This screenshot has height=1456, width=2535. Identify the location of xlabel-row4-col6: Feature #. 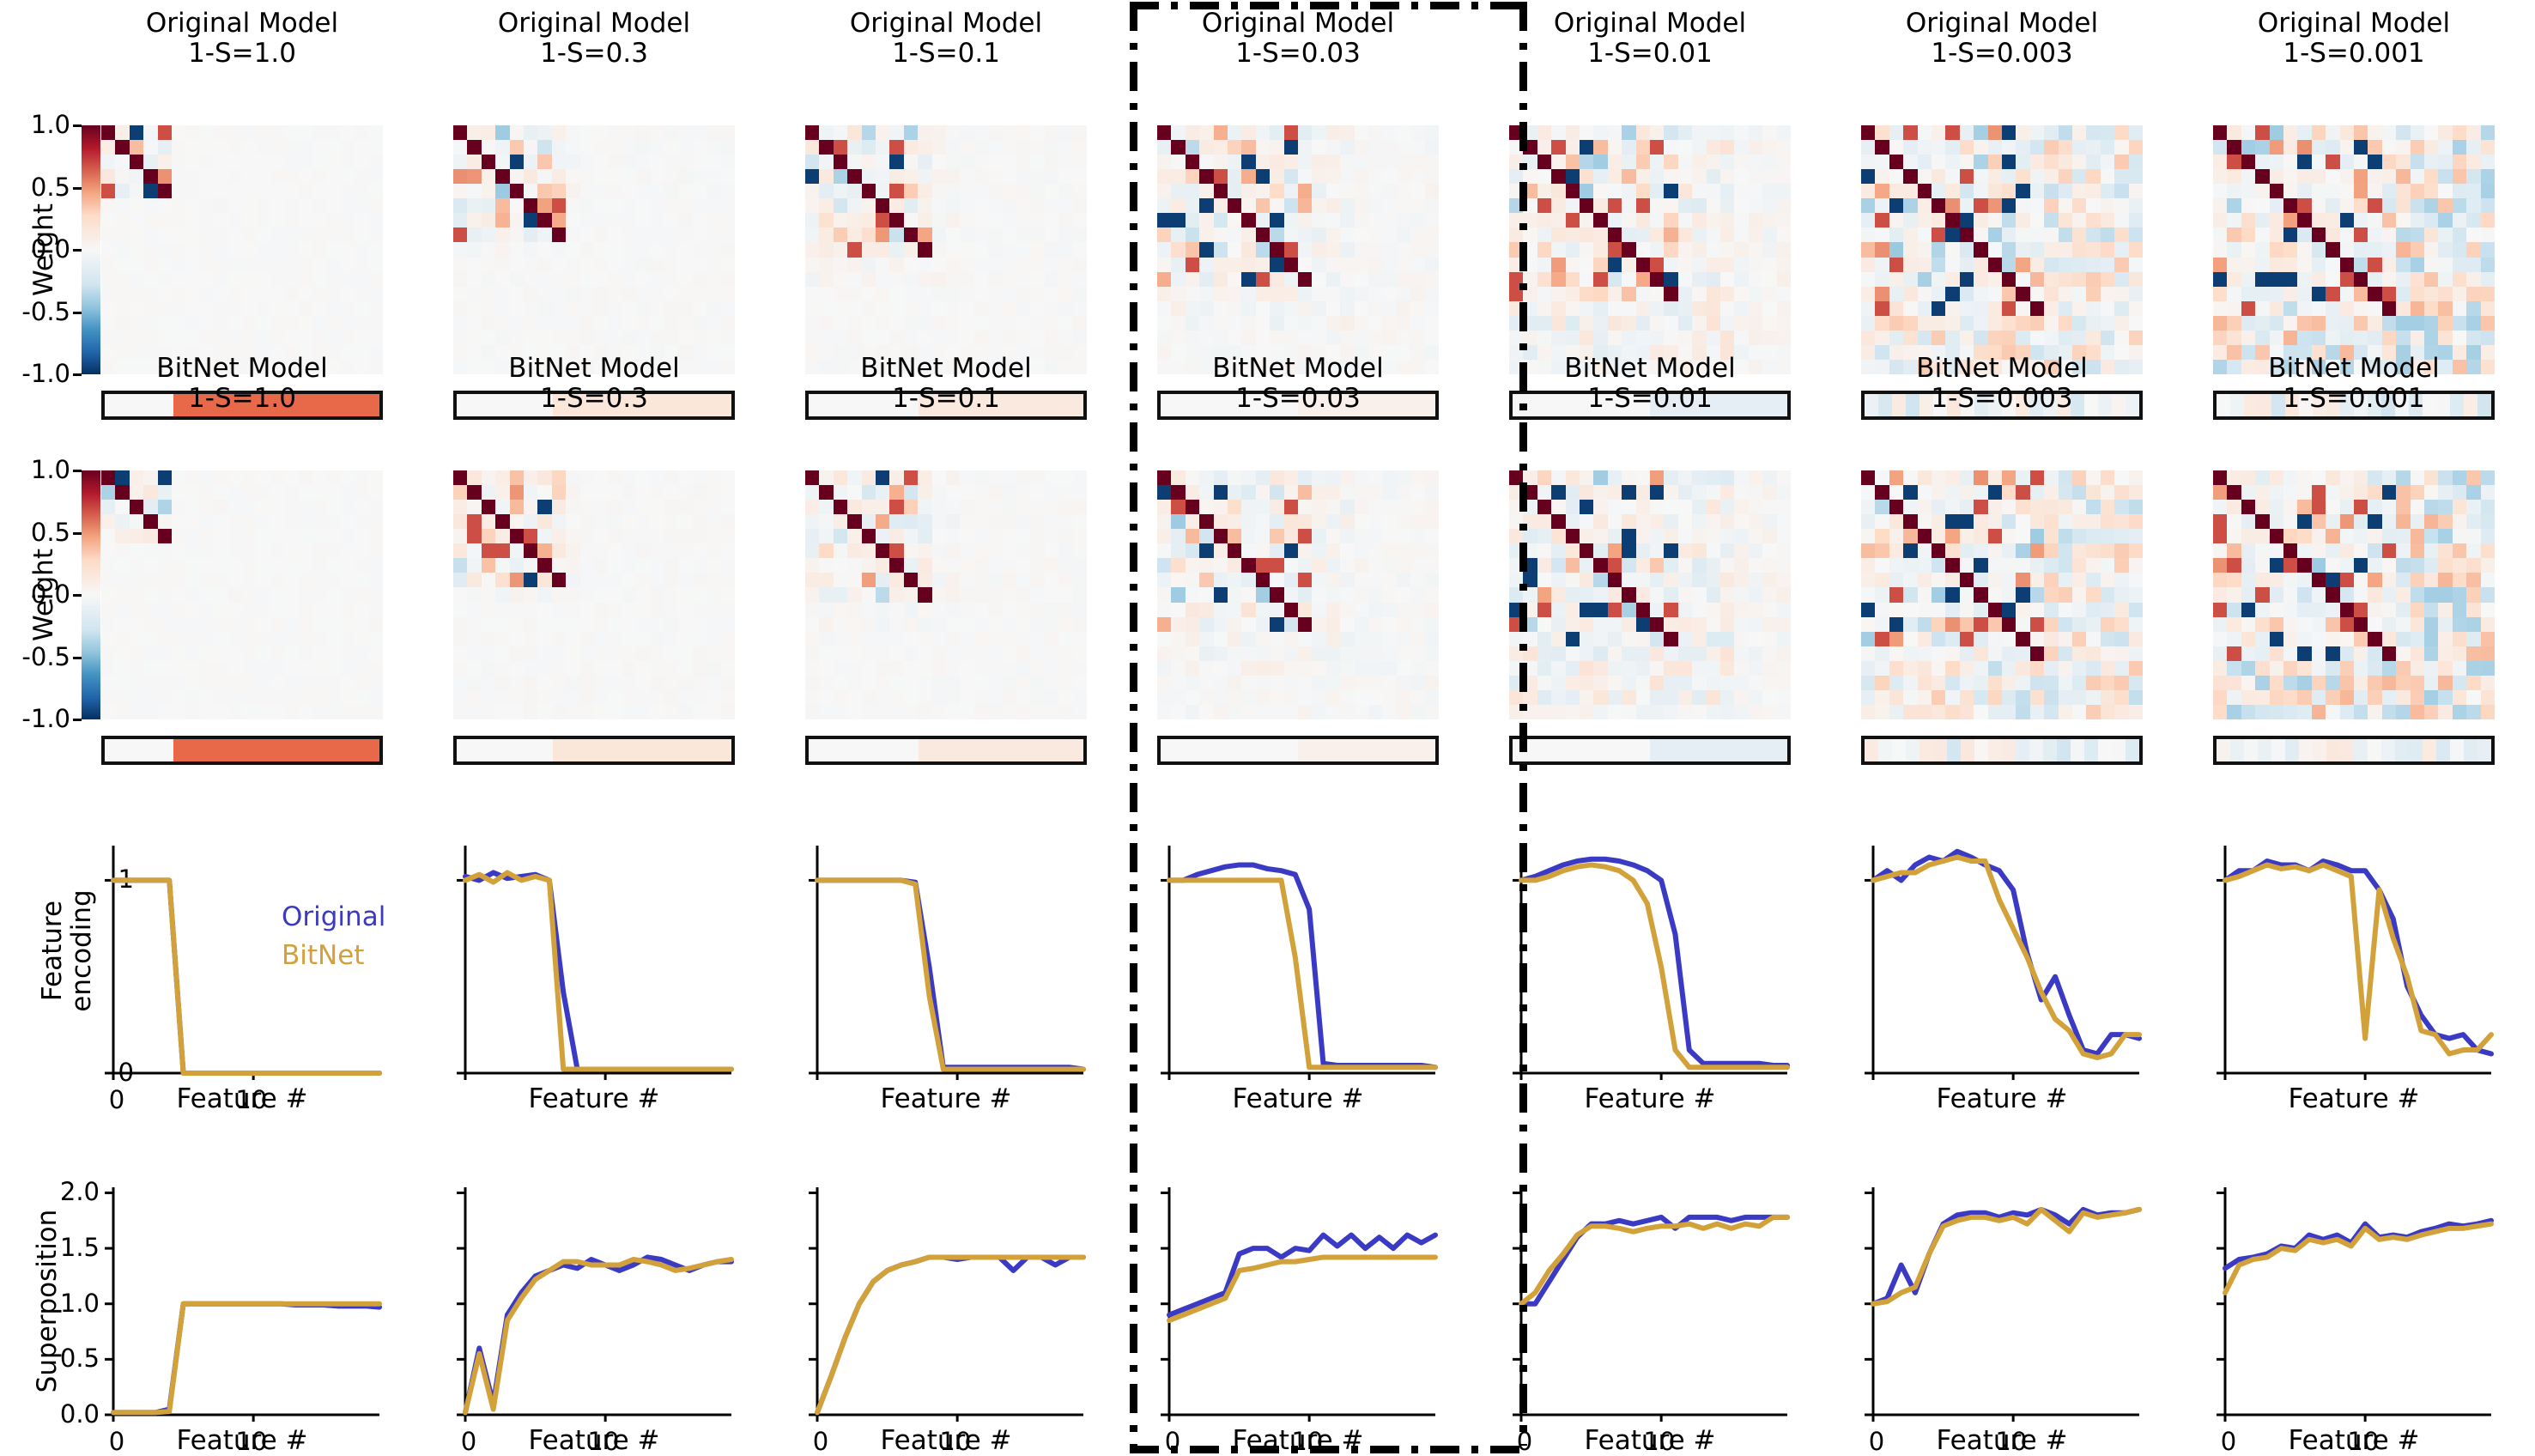
(2002, 1441).